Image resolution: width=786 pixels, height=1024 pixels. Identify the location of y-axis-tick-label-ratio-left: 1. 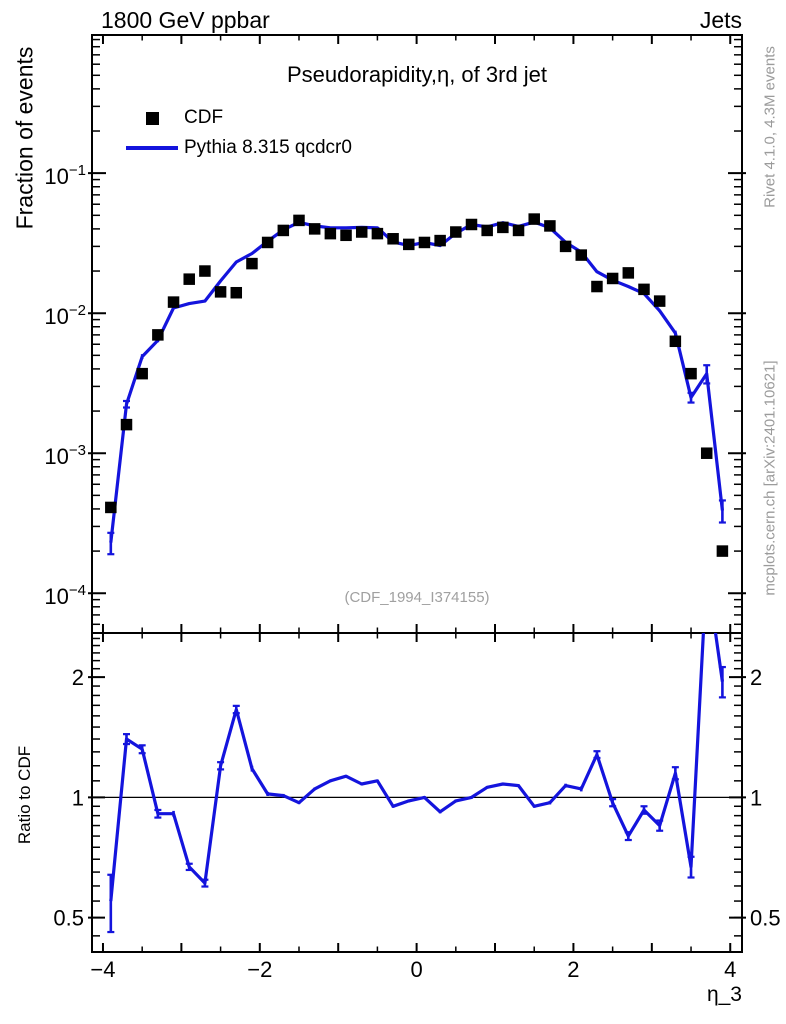
(78, 797).